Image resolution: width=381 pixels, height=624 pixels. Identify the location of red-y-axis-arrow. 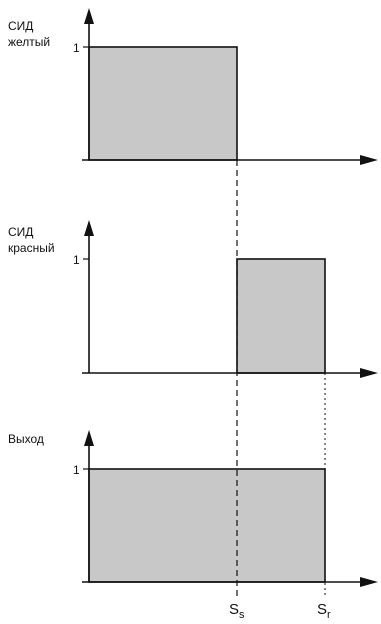
(89, 228).